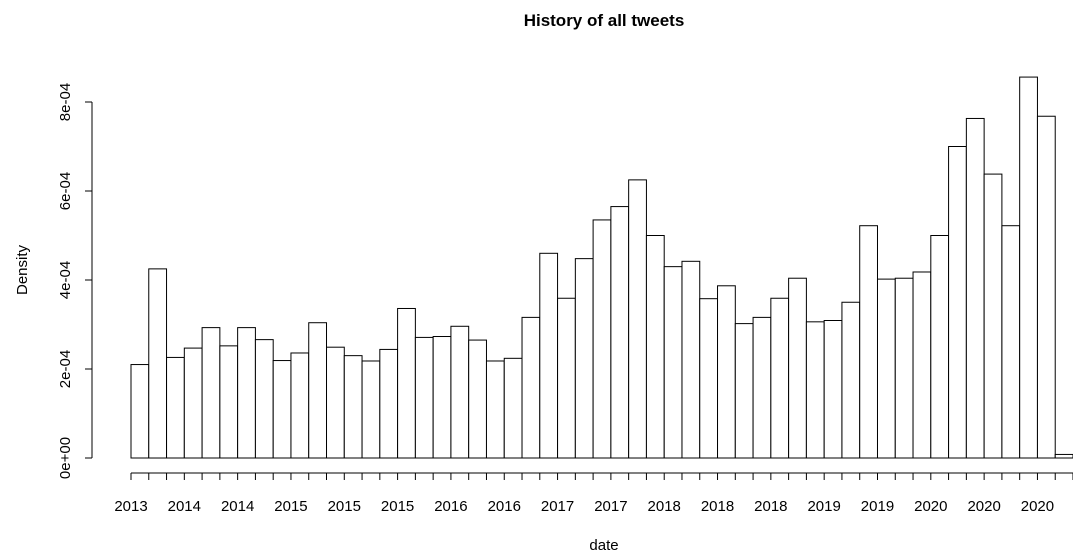  I want to click on y-tick-label: 8e-04, so click(65, 102).